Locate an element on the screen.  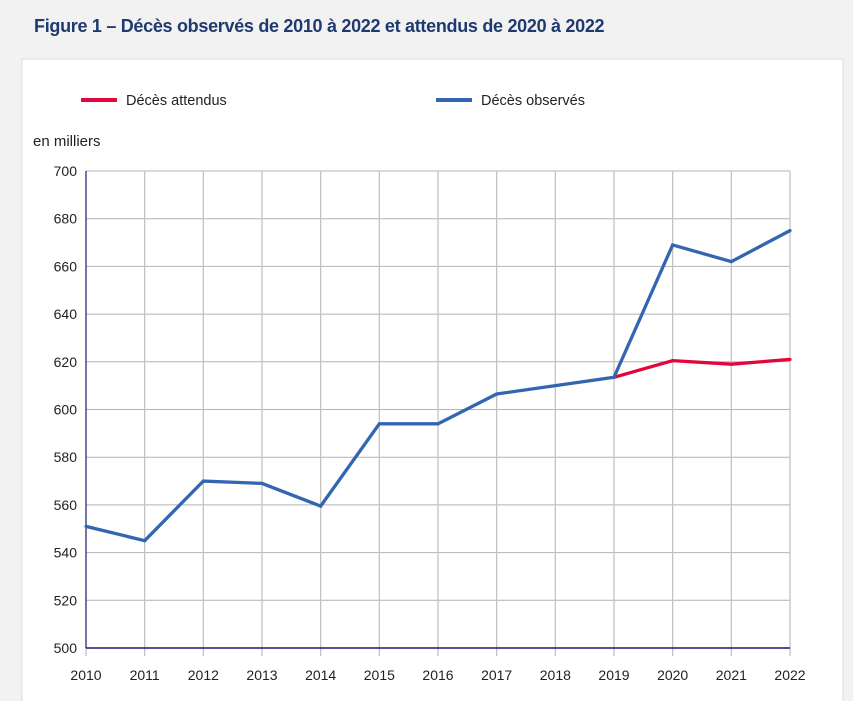
x-tick-label: 2014 is located at coordinates (320, 675).